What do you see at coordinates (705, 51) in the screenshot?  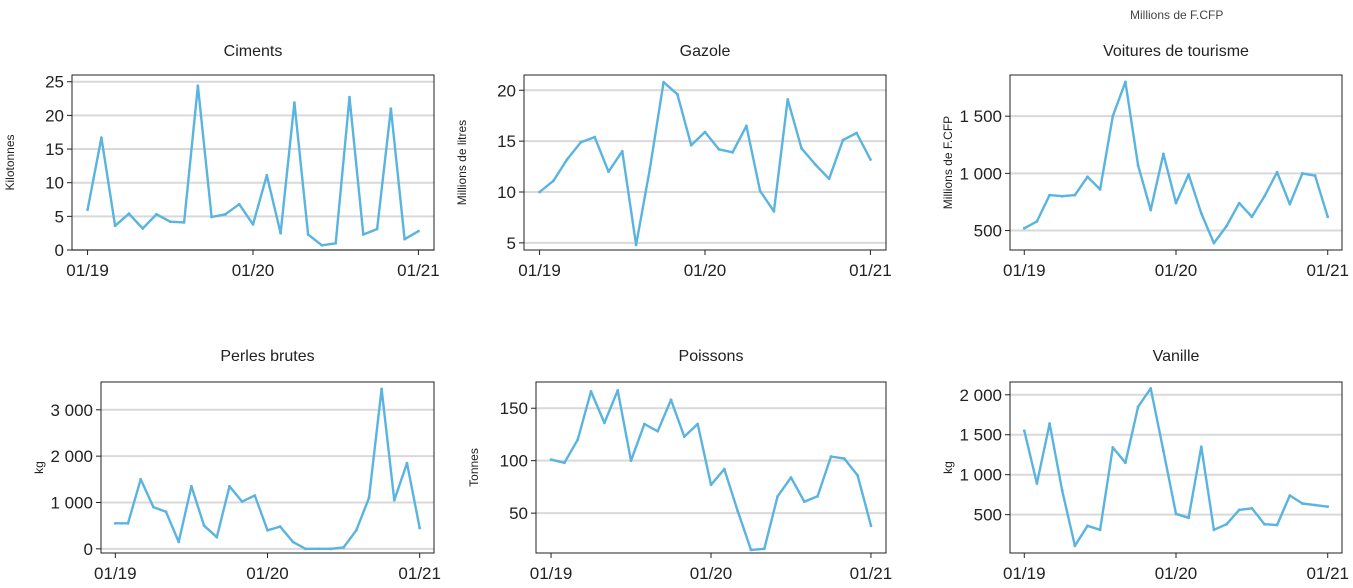 I see `chart-title: Gazole` at bounding box center [705, 51].